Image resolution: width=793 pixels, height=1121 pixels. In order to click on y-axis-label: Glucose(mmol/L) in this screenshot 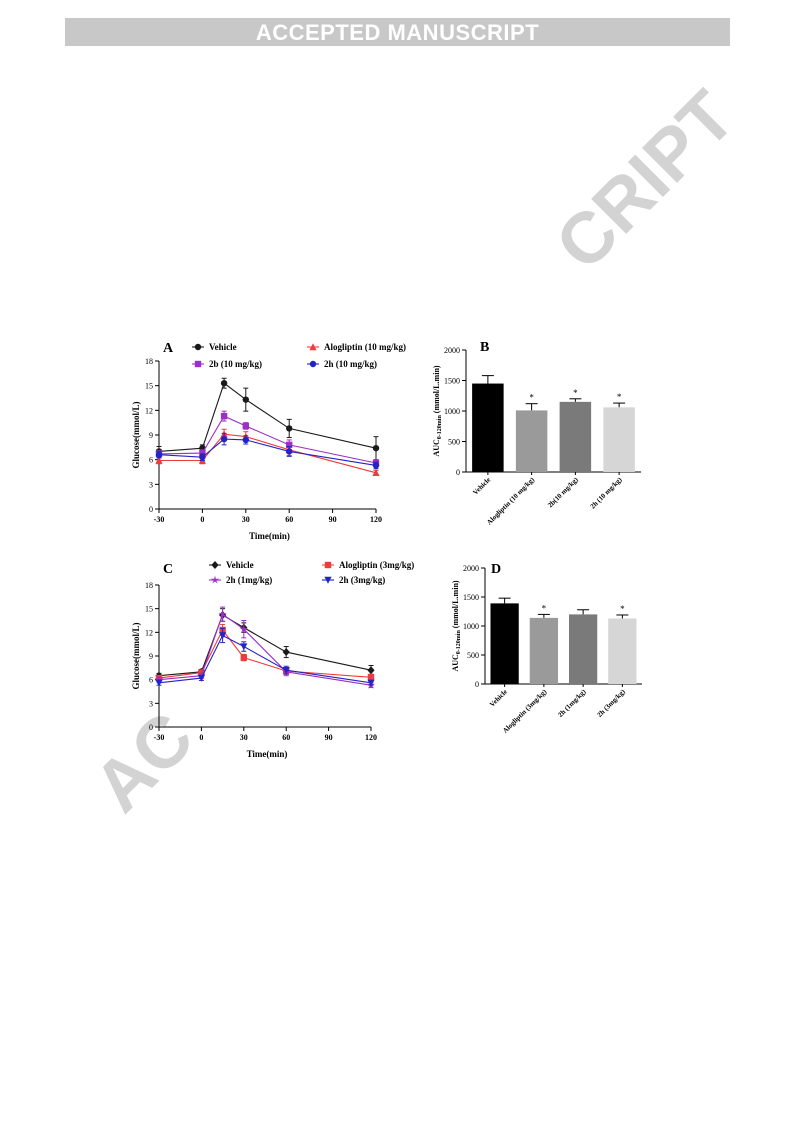, I will do `click(136, 656)`.